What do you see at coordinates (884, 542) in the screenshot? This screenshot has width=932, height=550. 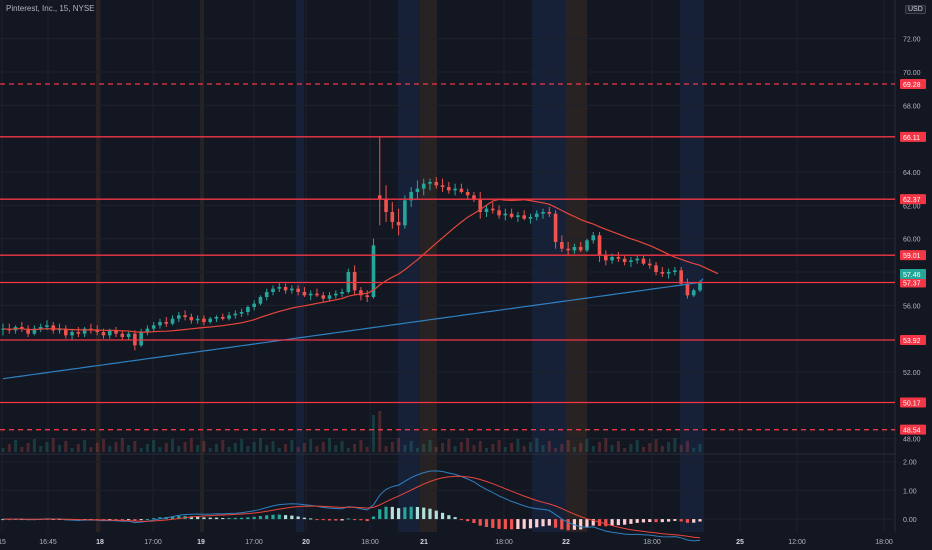 I see `time-tick-label: 18:00` at bounding box center [884, 542].